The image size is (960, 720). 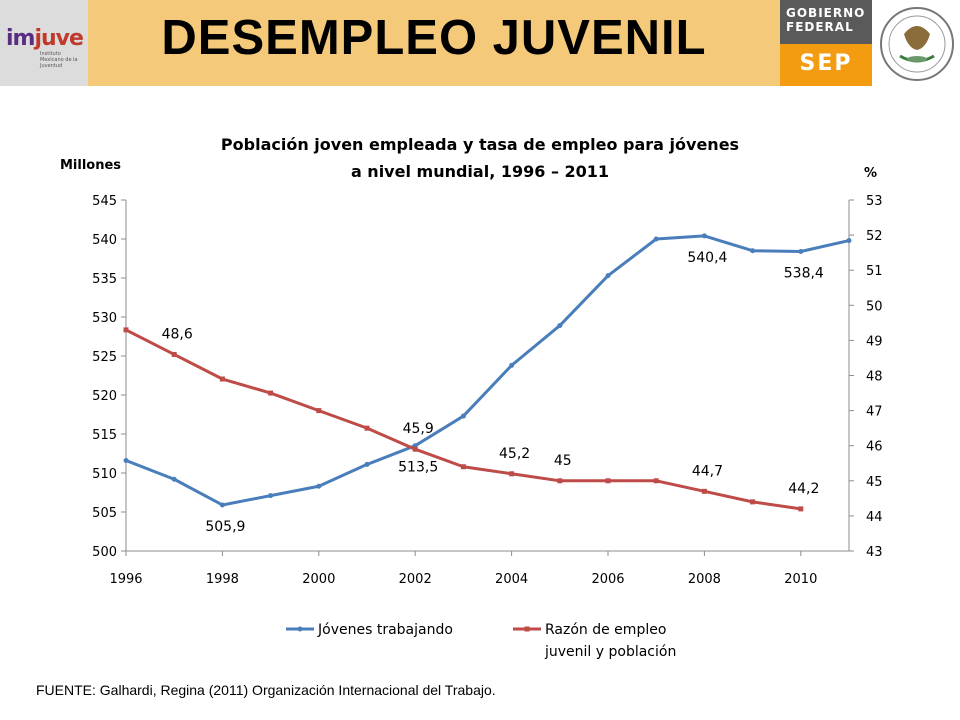 I want to click on sep-logo: SEP, so click(x=826, y=65).